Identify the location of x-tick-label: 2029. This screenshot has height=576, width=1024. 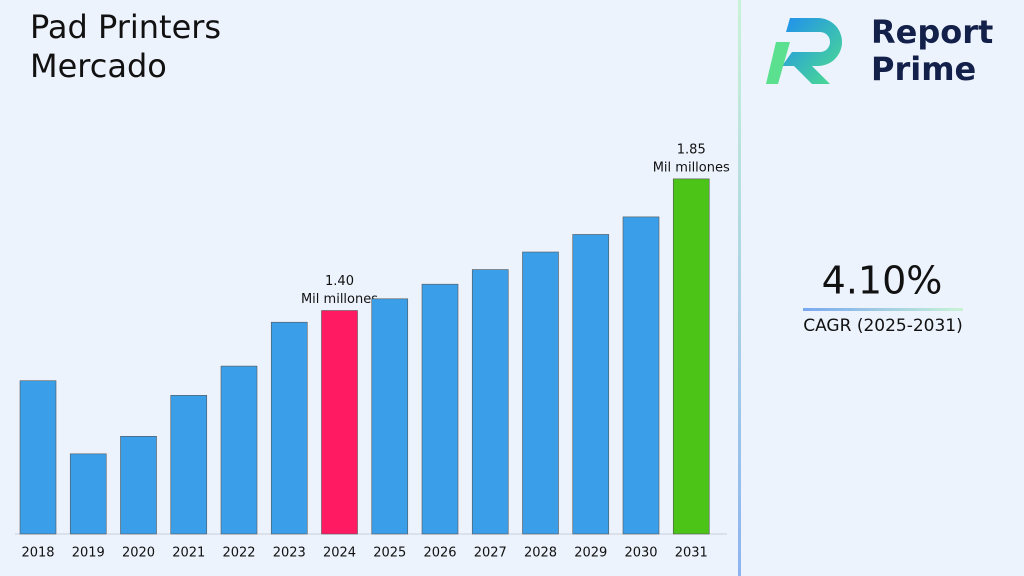
(590, 553).